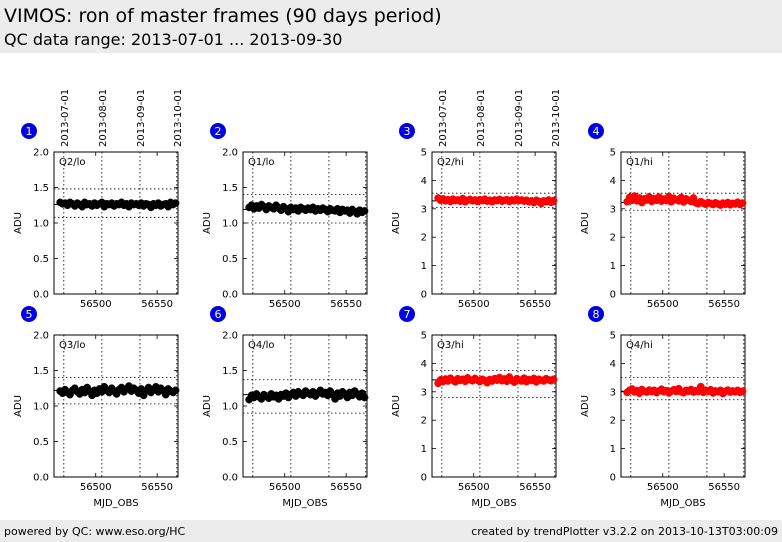  I want to click on panel-label: Q1/hi, so click(639, 162).